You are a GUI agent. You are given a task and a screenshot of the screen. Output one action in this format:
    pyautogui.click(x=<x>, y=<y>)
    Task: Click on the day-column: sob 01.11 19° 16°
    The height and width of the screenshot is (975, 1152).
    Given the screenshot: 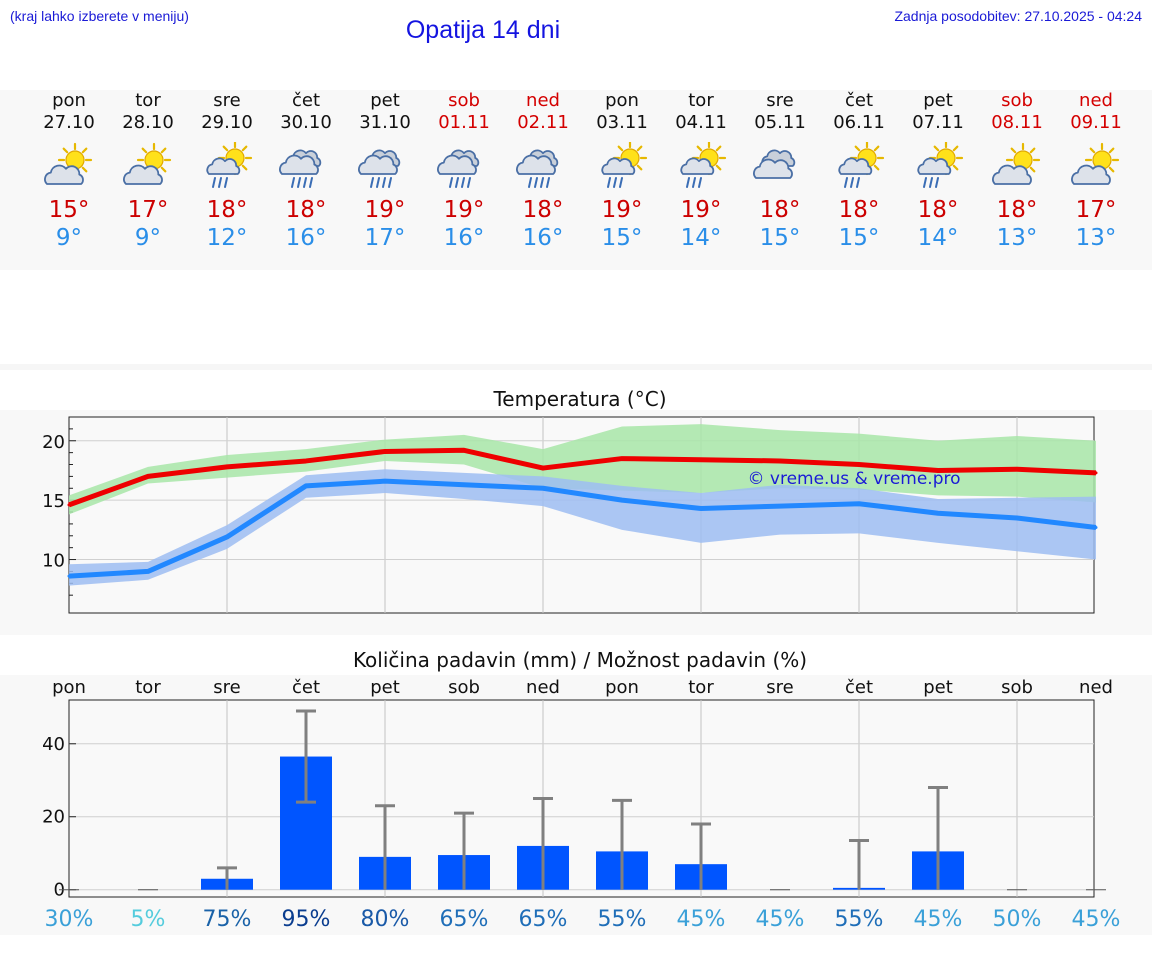 What is the action you would take?
    pyautogui.click(x=464, y=171)
    